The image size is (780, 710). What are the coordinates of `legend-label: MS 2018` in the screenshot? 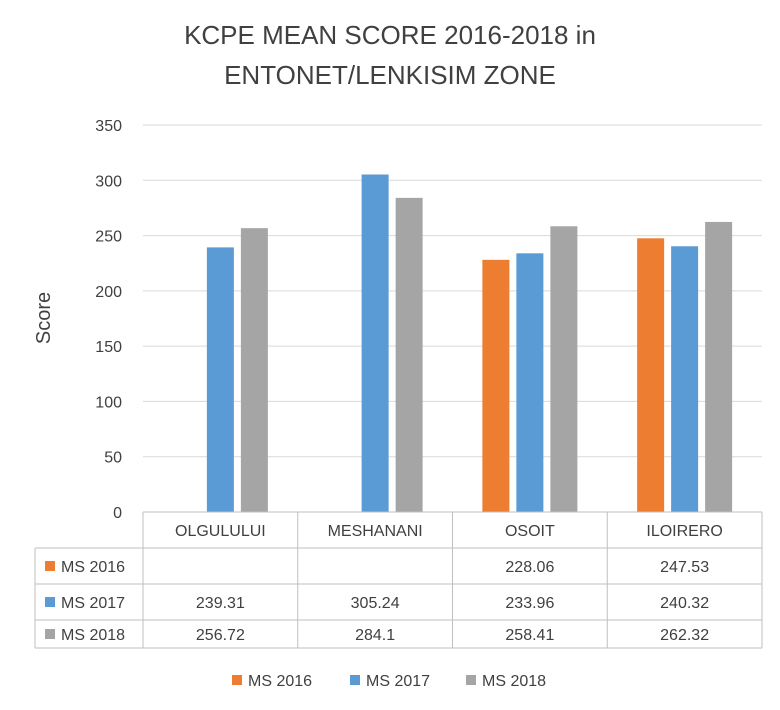 It's located at (514, 681).